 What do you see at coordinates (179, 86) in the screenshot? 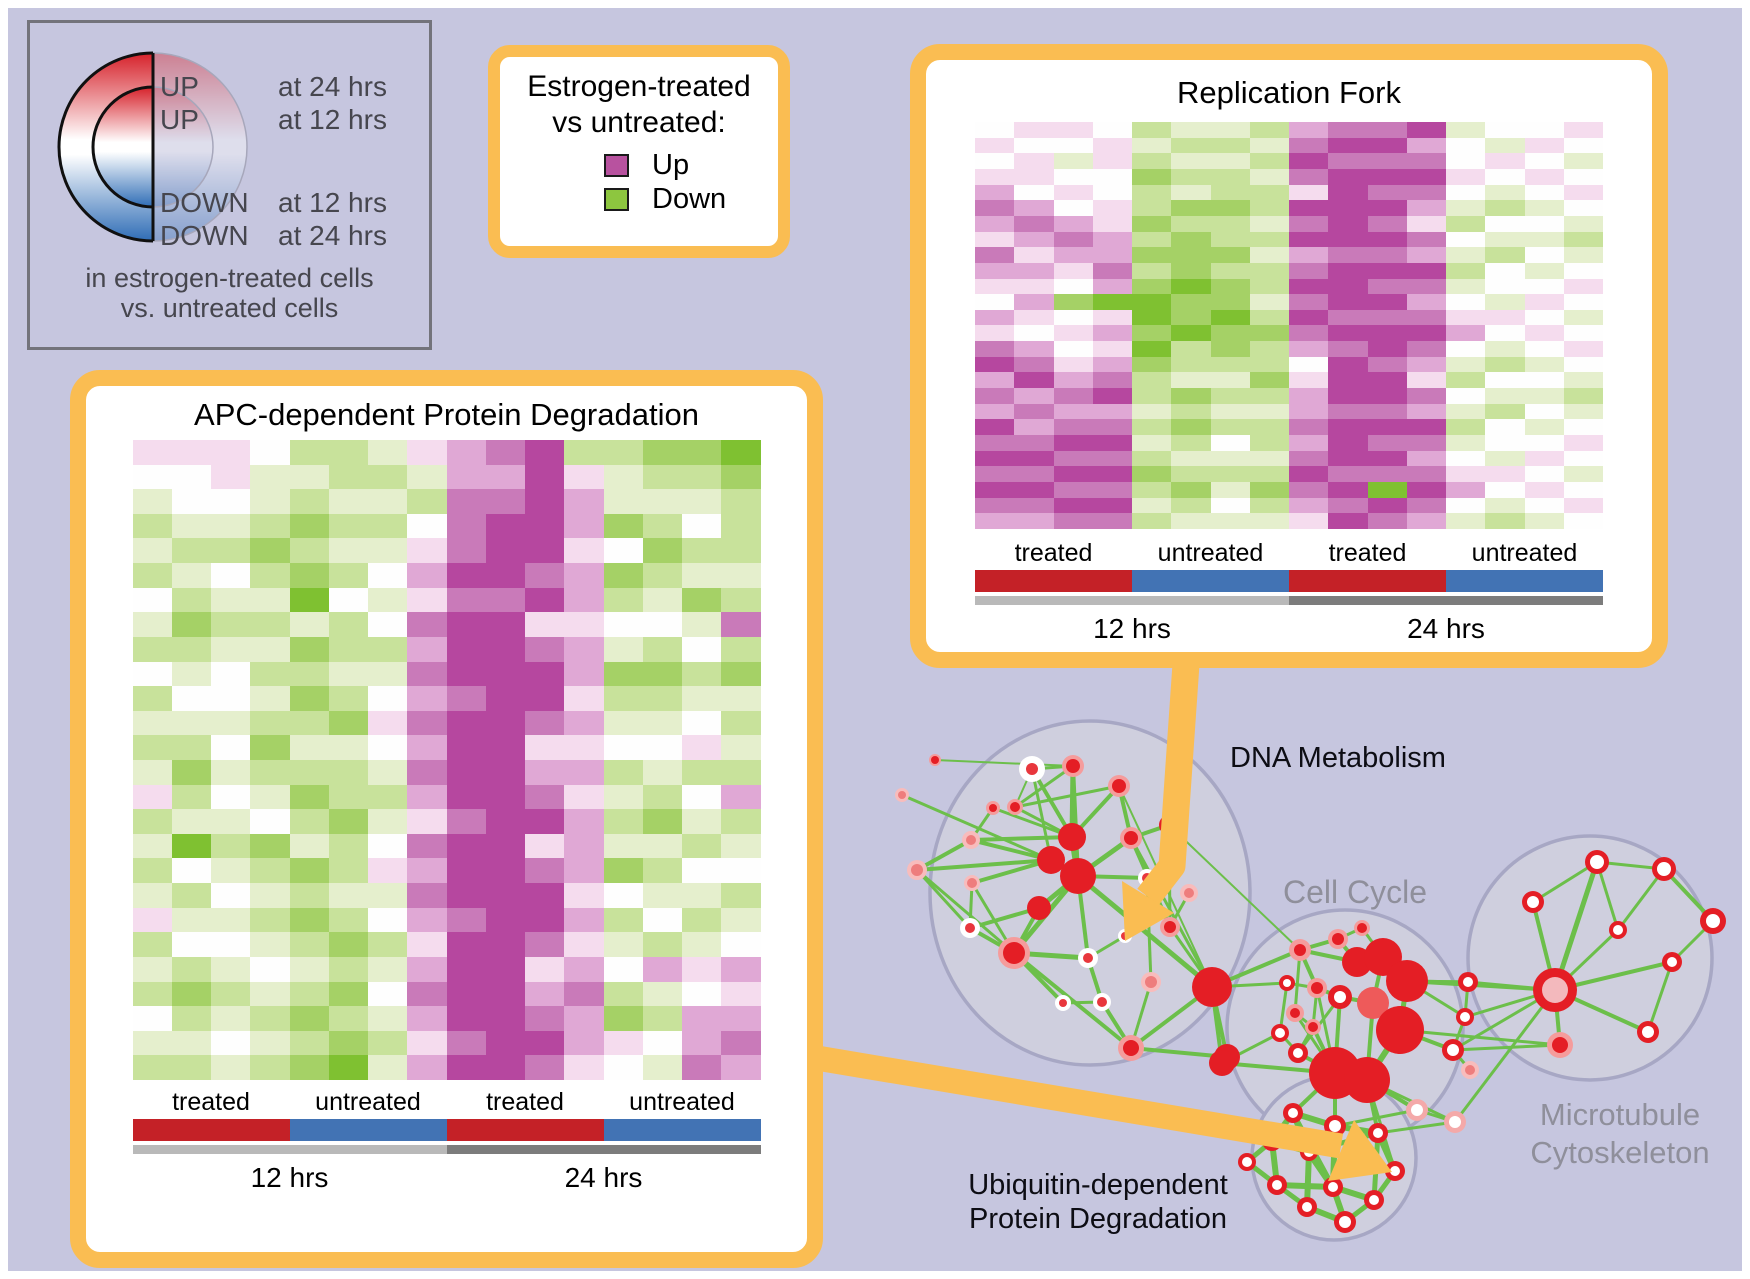
I see `legend-direction: UP` at bounding box center [179, 86].